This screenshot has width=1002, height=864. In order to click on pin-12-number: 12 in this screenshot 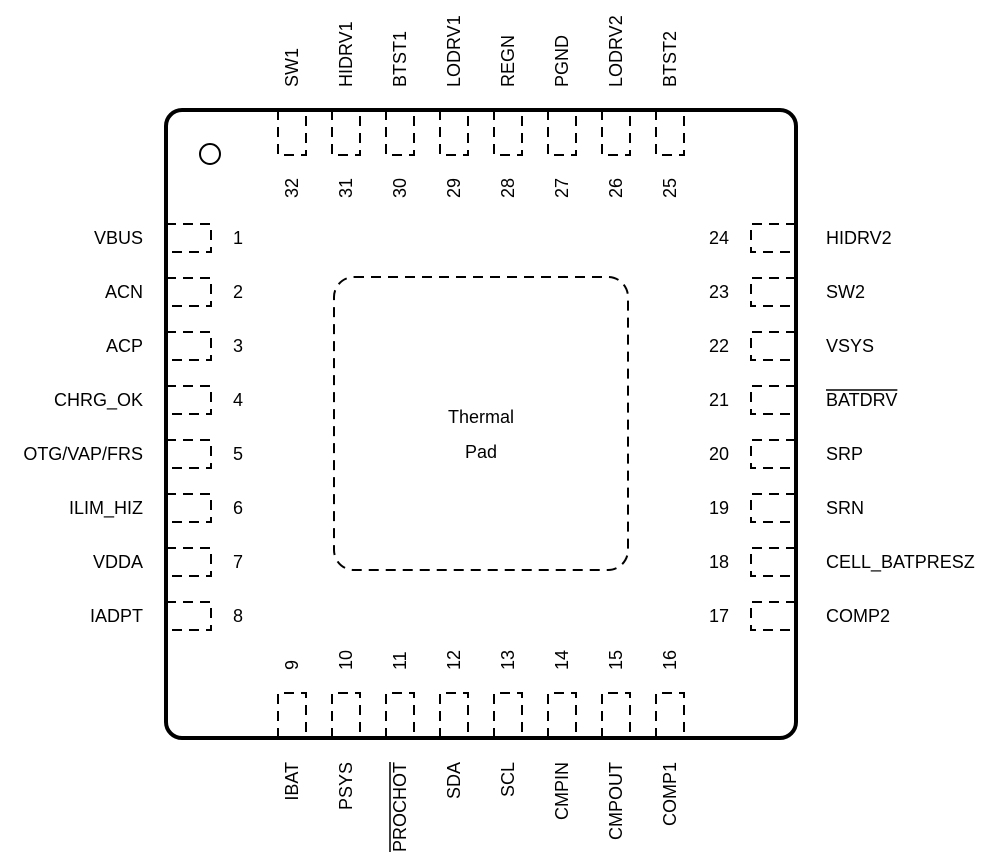, I will do `click(454, 660)`.